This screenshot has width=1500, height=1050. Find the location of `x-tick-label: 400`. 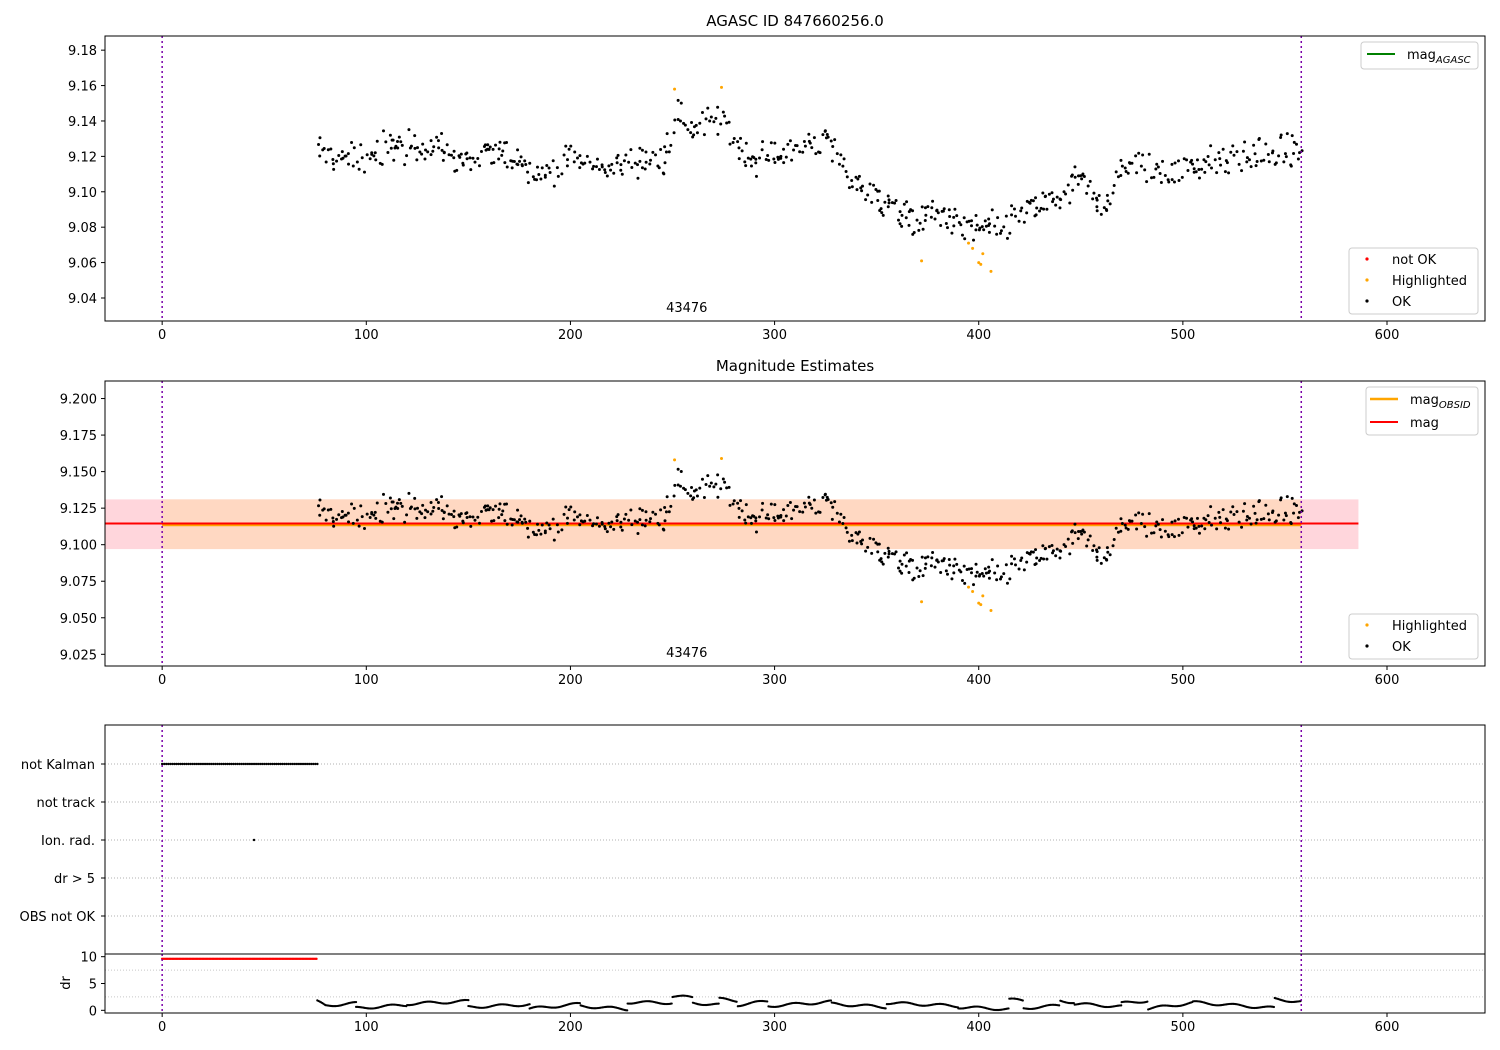

x-tick-label: 400 is located at coordinates (978, 335).